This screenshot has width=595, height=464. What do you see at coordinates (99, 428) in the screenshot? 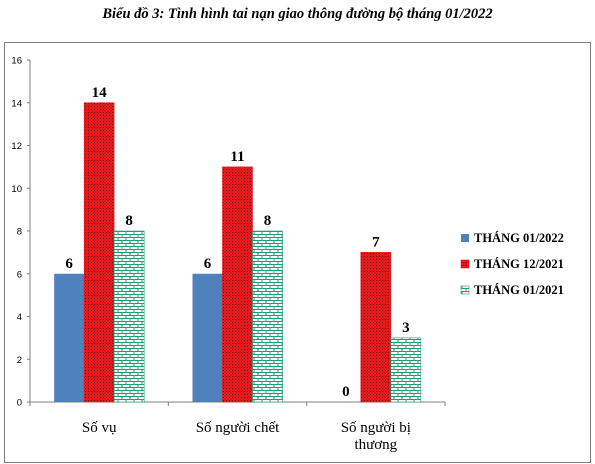
I see `x-category-label: Số vụ` at bounding box center [99, 428].